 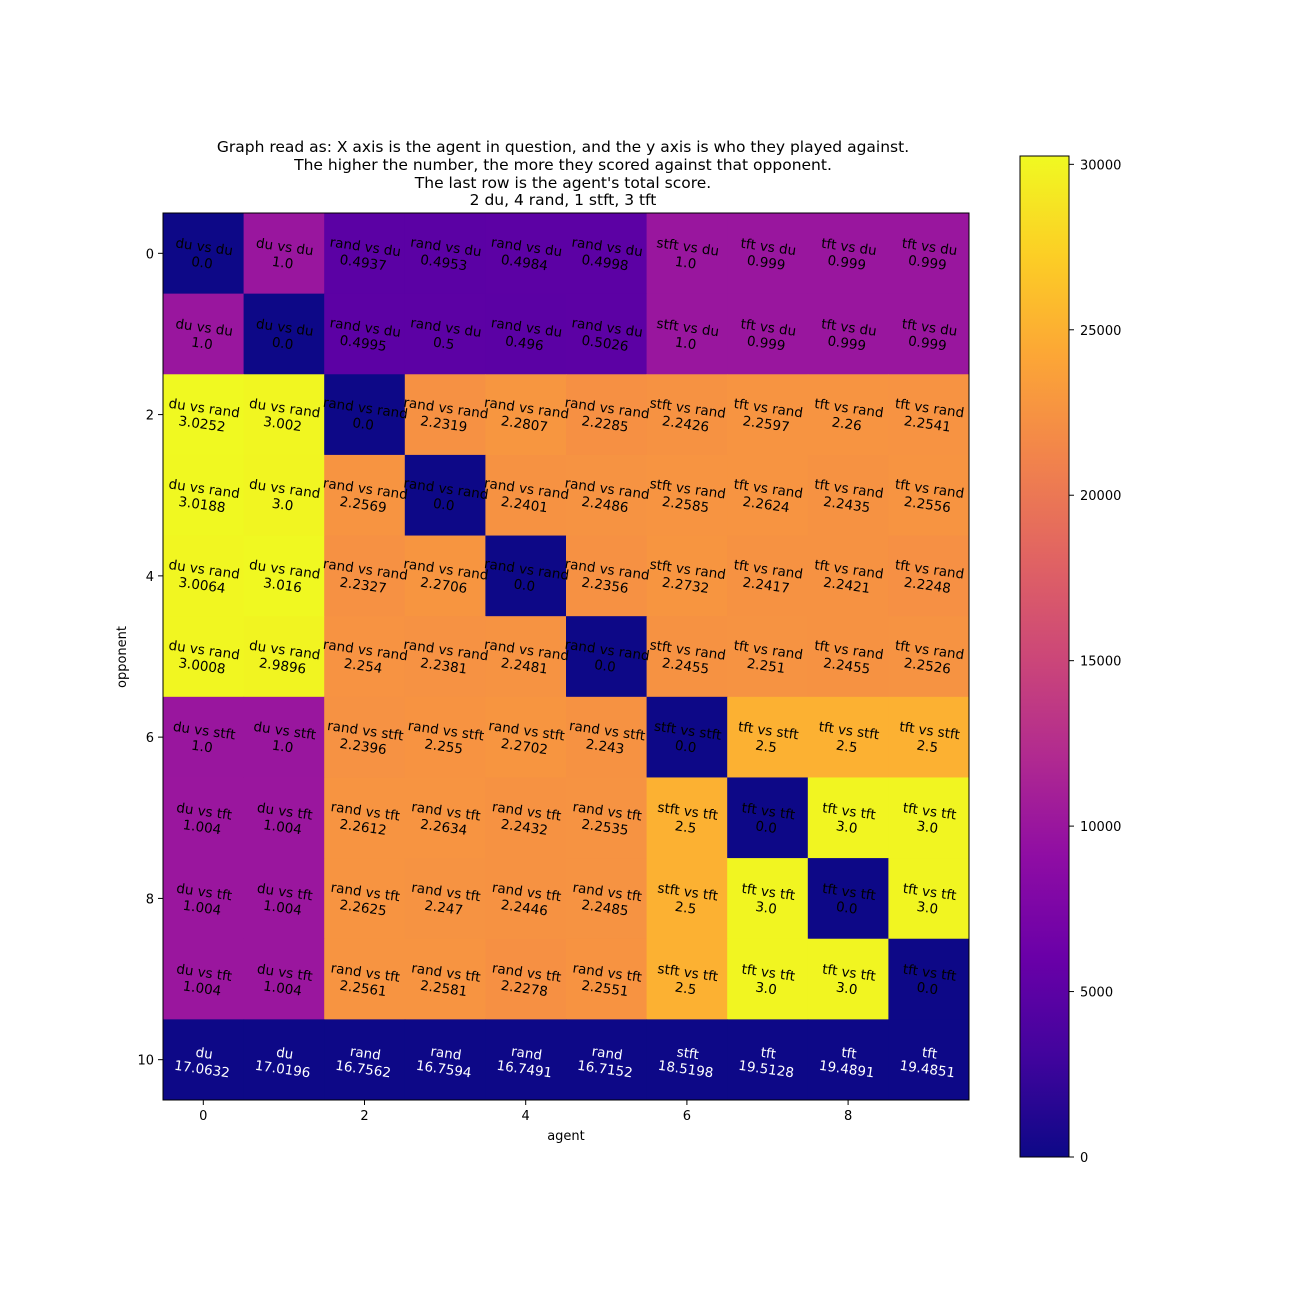 I want to click on cell-annotation: rand16.7152, so click(x=606, y=1061).